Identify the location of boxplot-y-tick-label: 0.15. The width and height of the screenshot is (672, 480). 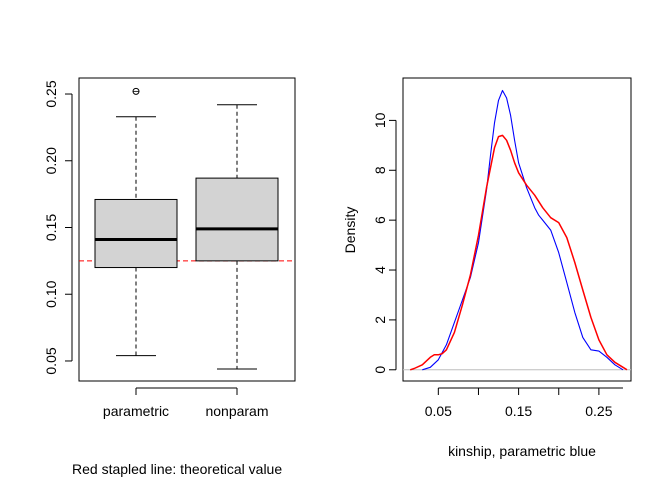
(51, 227).